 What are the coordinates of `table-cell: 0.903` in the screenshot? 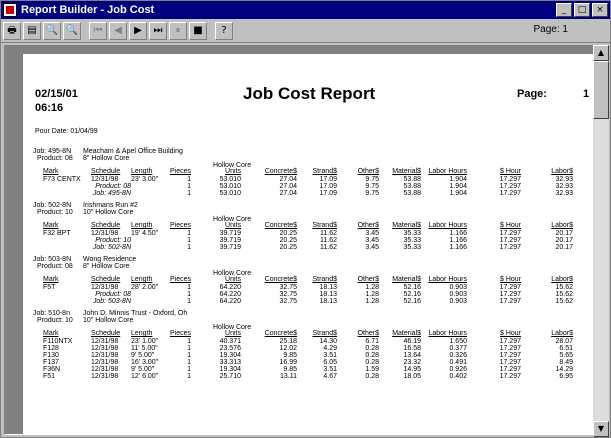 It's located at (458, 301).